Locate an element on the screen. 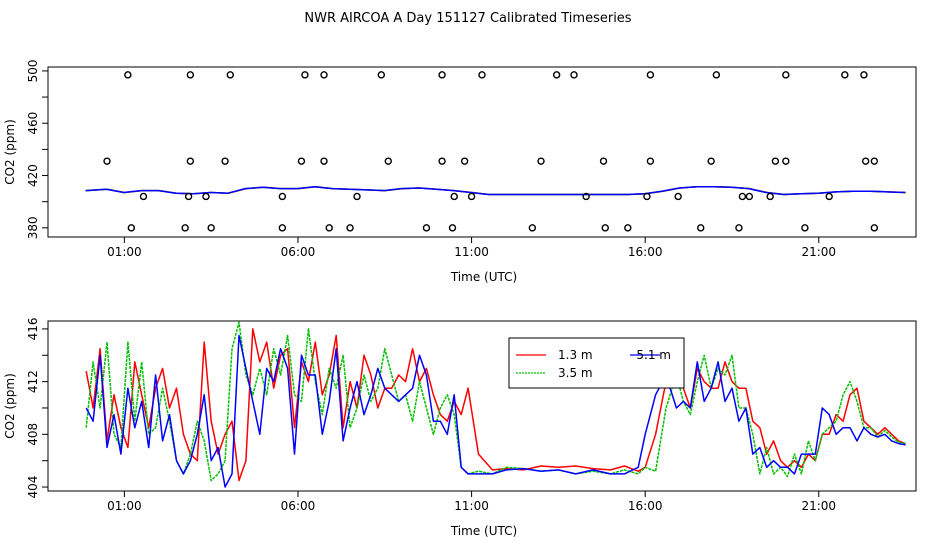  top-y-axis-label: CO2 (ppm) is located at coordinates (10, 152).